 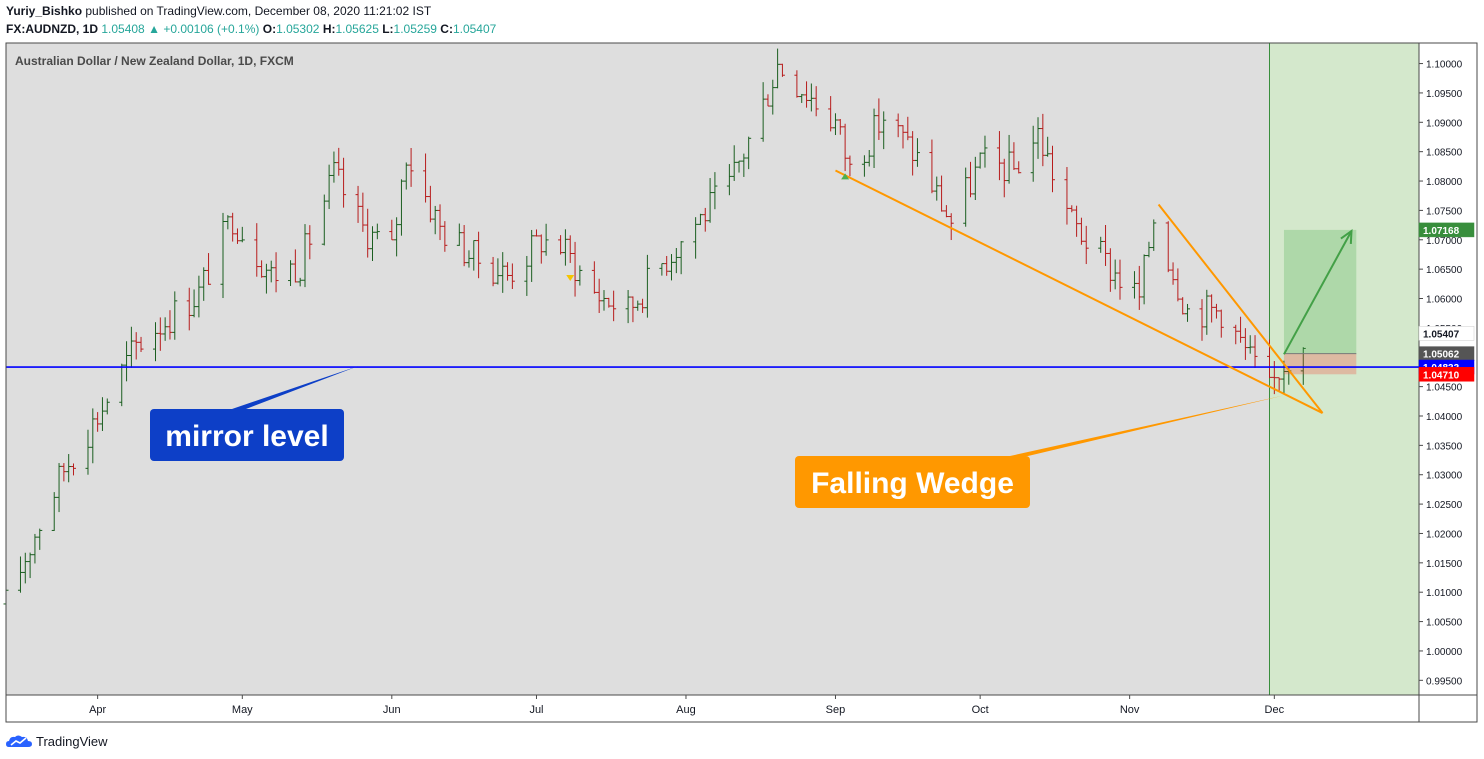 I want to click on x-tick-label: Jul, so click(x=536, y=710).